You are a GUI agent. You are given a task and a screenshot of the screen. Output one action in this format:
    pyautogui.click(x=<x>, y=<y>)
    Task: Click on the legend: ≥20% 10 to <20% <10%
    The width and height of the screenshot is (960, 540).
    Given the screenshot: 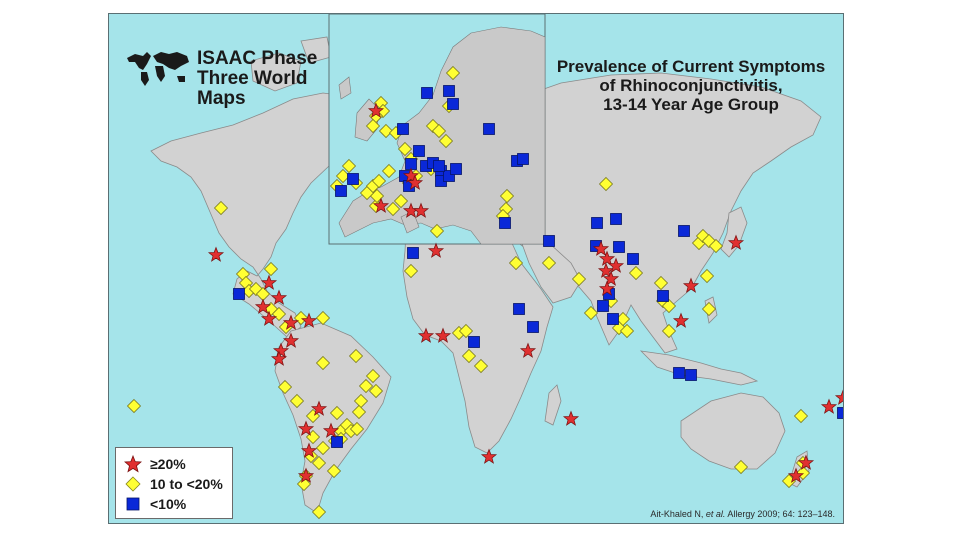 What is the action you would take?
    pyautogui.click(x=174, y=483)
    